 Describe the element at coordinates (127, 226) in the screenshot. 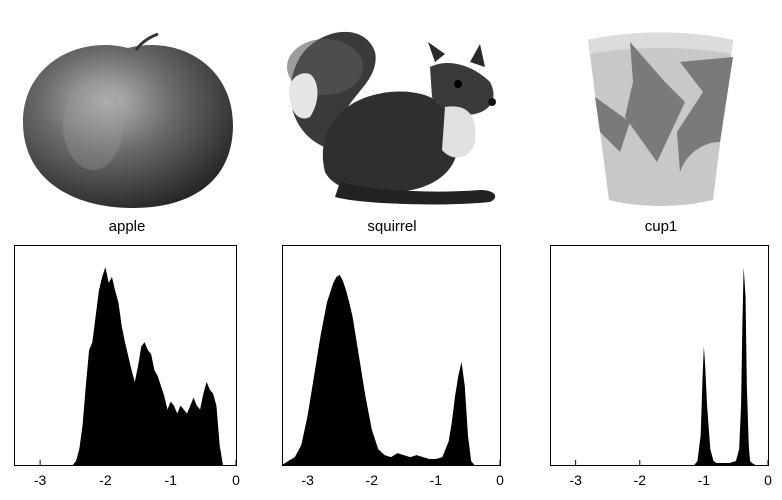

I see `label-apple: apple` at that location.